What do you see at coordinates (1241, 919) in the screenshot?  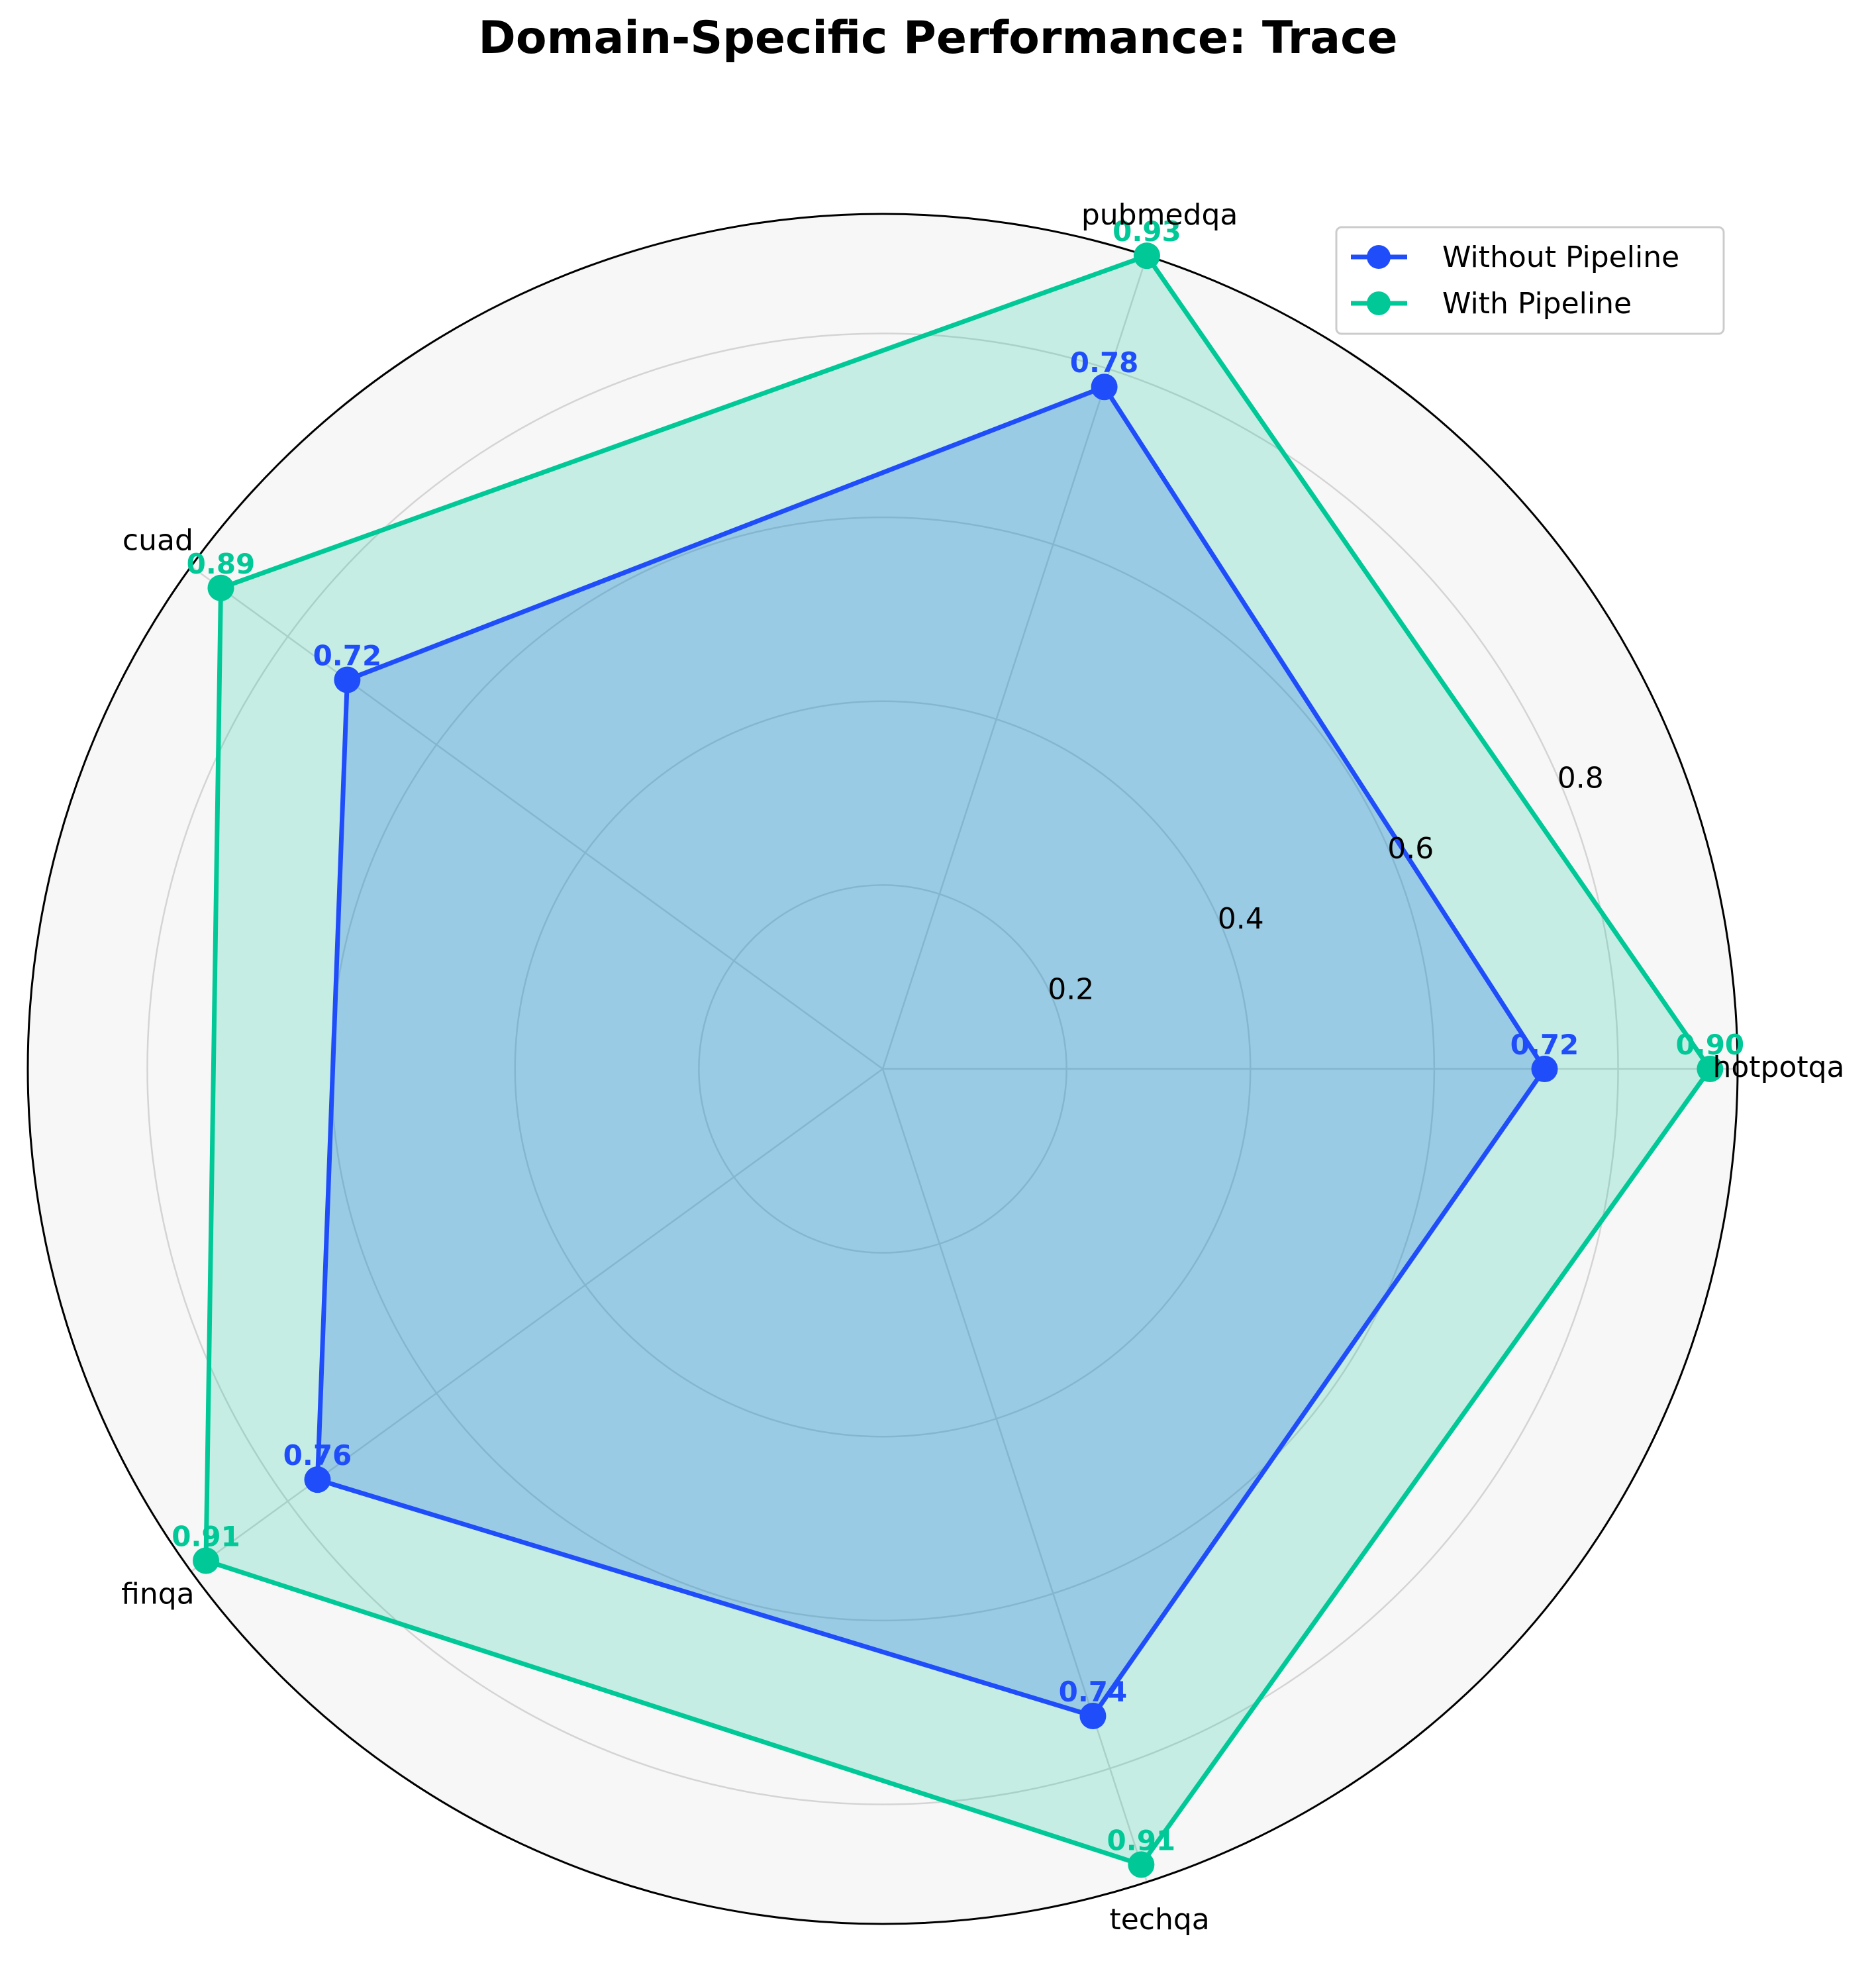 I see `radial-tick-label: 0.4` at bounding box center [1241, 919].